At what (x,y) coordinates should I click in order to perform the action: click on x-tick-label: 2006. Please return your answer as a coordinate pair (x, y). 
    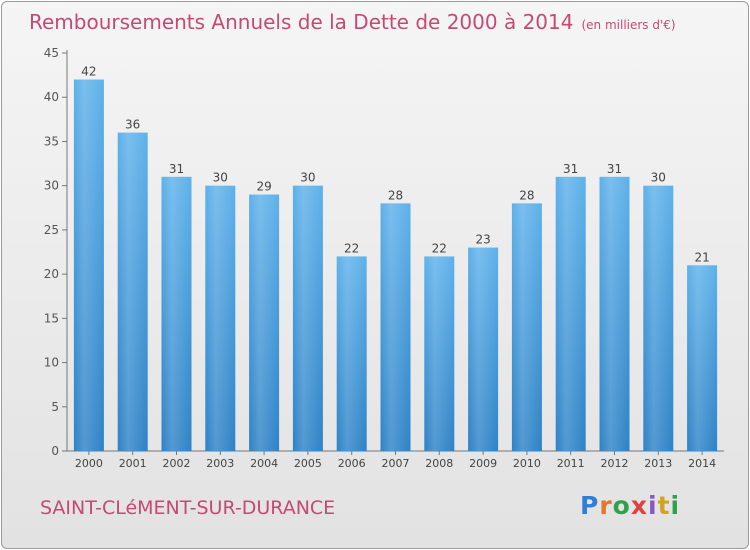
    Looking at the image, I should click on (352, 463).